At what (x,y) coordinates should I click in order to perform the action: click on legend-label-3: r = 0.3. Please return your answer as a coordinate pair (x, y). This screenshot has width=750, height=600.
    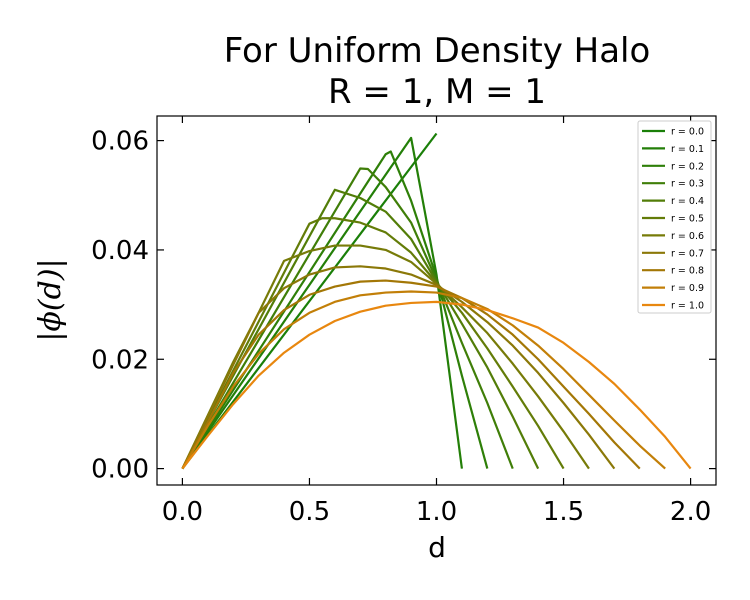
    Looking at the image, I should click on (687, 184).